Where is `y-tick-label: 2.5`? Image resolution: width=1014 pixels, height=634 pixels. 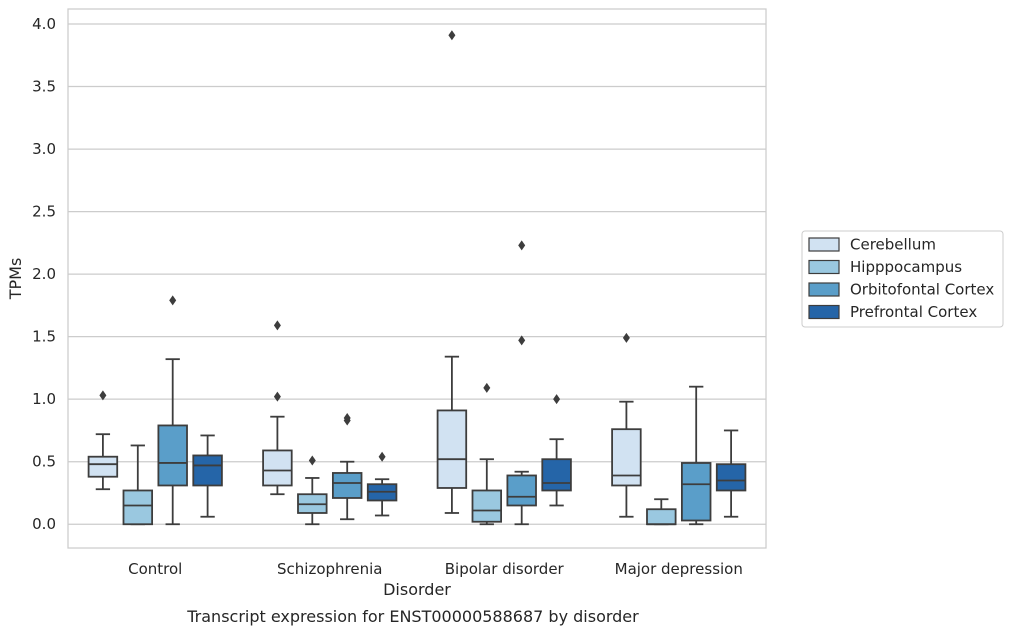 y-tick-label: 2.5 is located at coordinates (44, 212).